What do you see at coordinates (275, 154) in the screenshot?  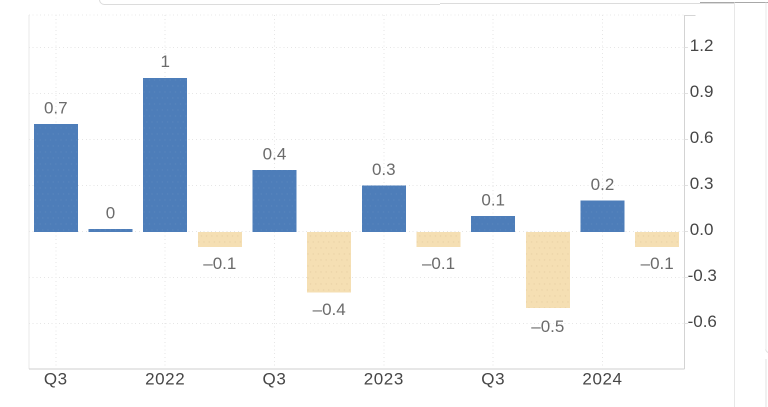 I see `svg-text: 0.4` at bounding box center [275, 154].